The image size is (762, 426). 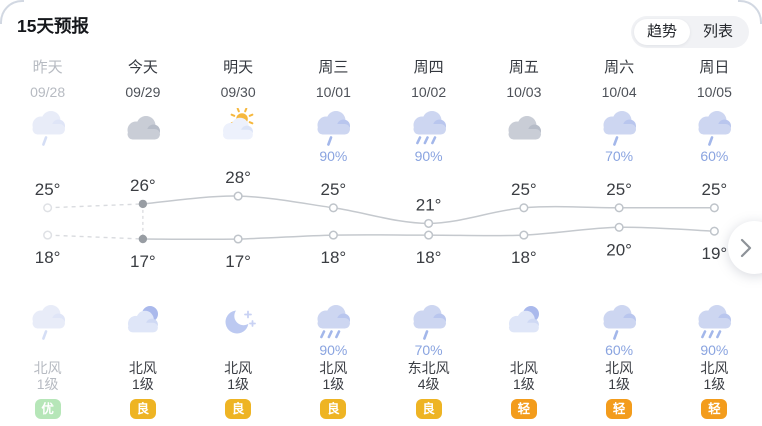 What do you see at coordinates (48, 92) in the screenshot?
I see `date-label: 09/28` at bounding box center [48, 92].